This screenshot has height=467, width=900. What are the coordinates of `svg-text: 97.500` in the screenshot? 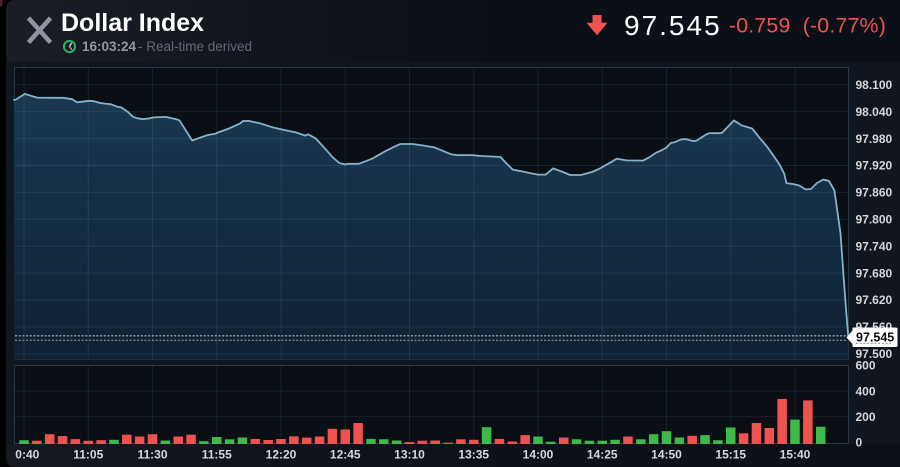 It's located at (874, 354).